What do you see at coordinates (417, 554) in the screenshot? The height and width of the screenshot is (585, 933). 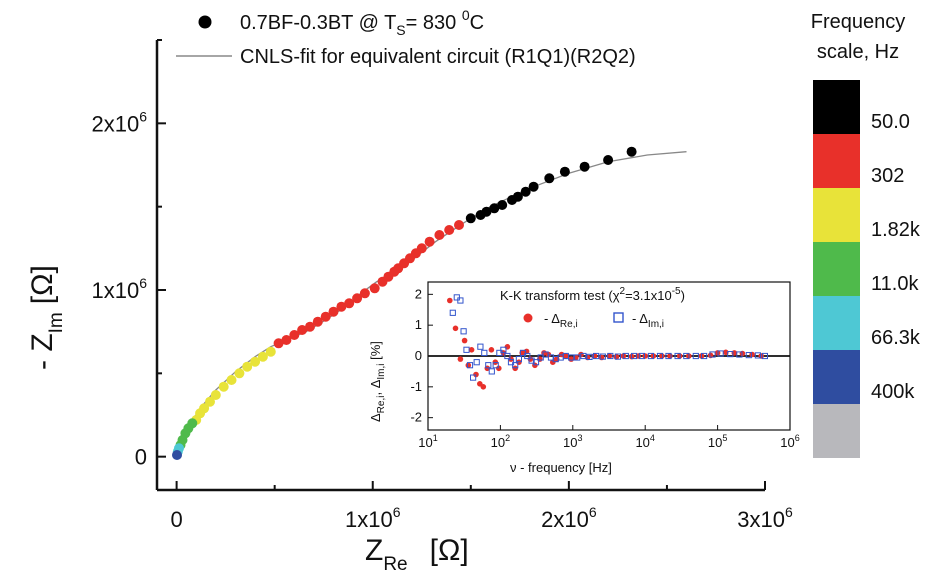 I see `x-axis-title: ZRe [Ω]` at bounding box center [417, 554].